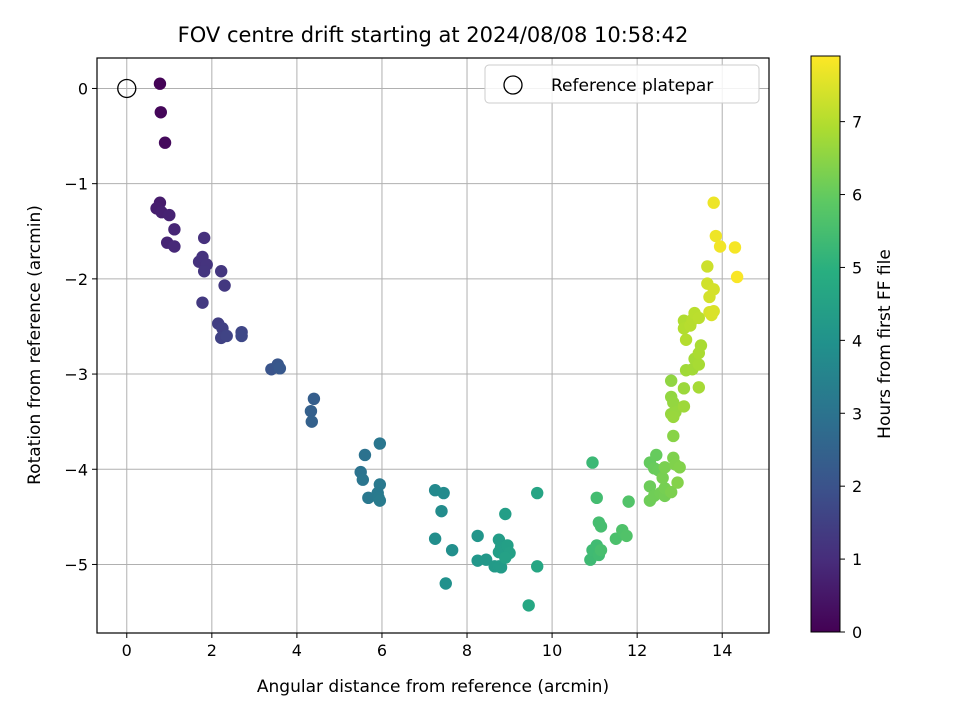 The height and width of the screenshot is (720, 960). Describe the element at coordinates (212, 650) in the screenshot. I see `x-tick-label: 2` at that location.